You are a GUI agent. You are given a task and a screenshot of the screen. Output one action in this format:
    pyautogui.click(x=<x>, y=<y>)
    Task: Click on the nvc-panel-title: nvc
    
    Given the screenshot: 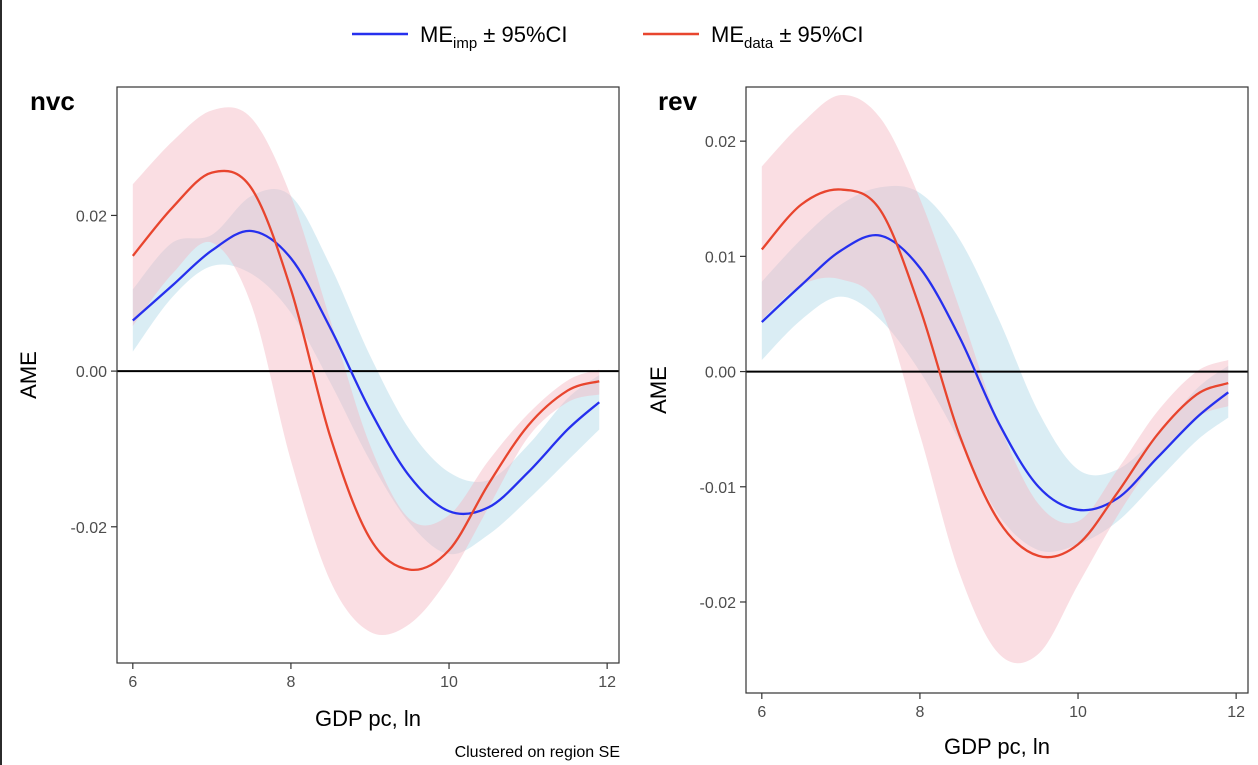 What is the action you would take?
    pyautogui.click(x=52, y=101)
    